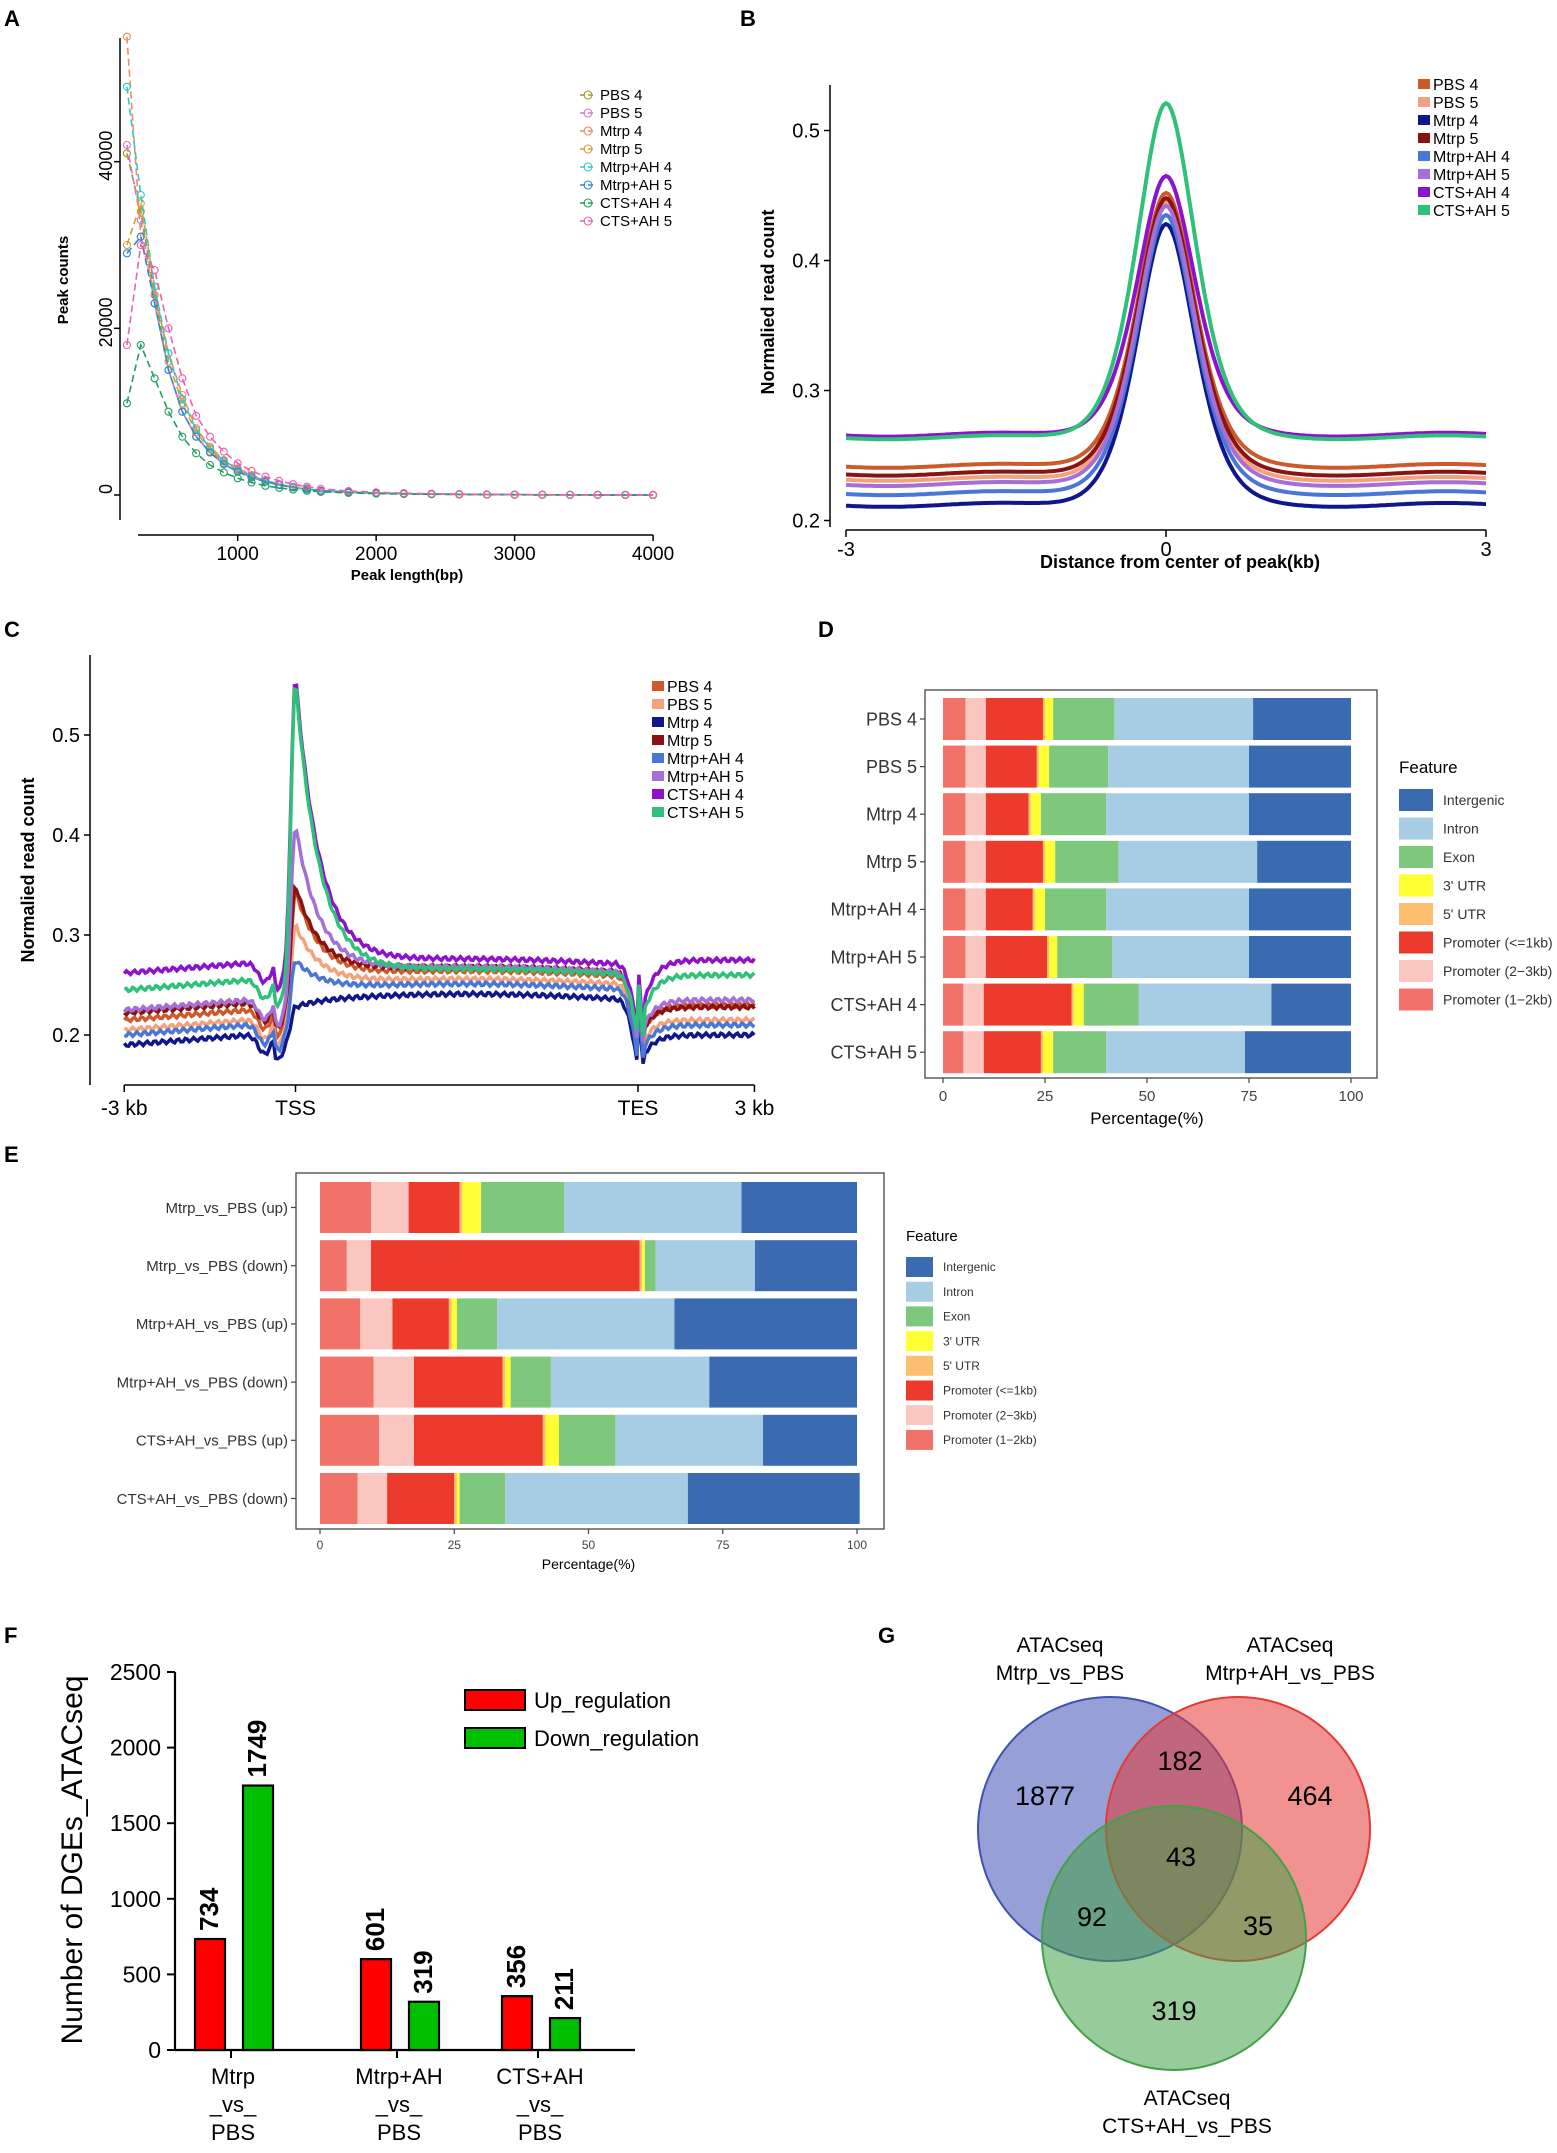 The height and width of the screenshot is (2153, 1557). Describe the element at coordinates (238, 554) in the screenshot. I see `x-tick-label: 1000` at that location.